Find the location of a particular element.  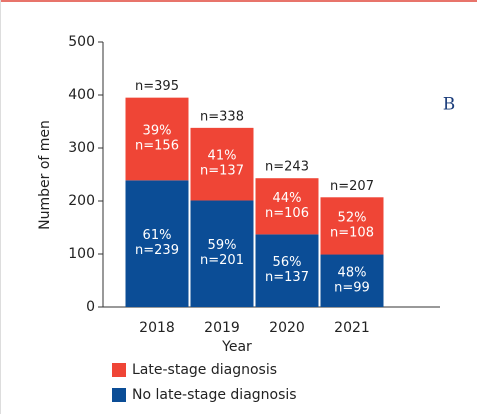

y-tick-label: 0 is located at coordinates (90, 307).